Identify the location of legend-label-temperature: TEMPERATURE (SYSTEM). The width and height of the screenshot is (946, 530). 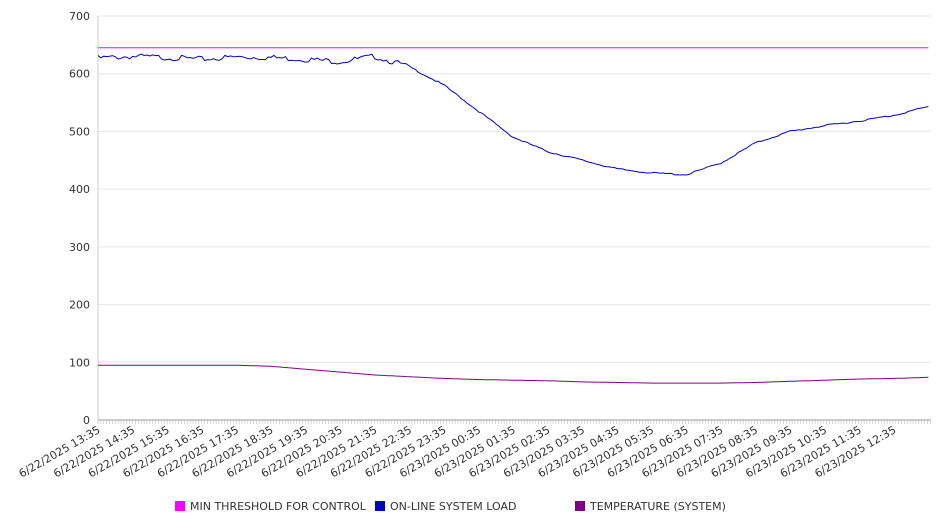
(658, 506).